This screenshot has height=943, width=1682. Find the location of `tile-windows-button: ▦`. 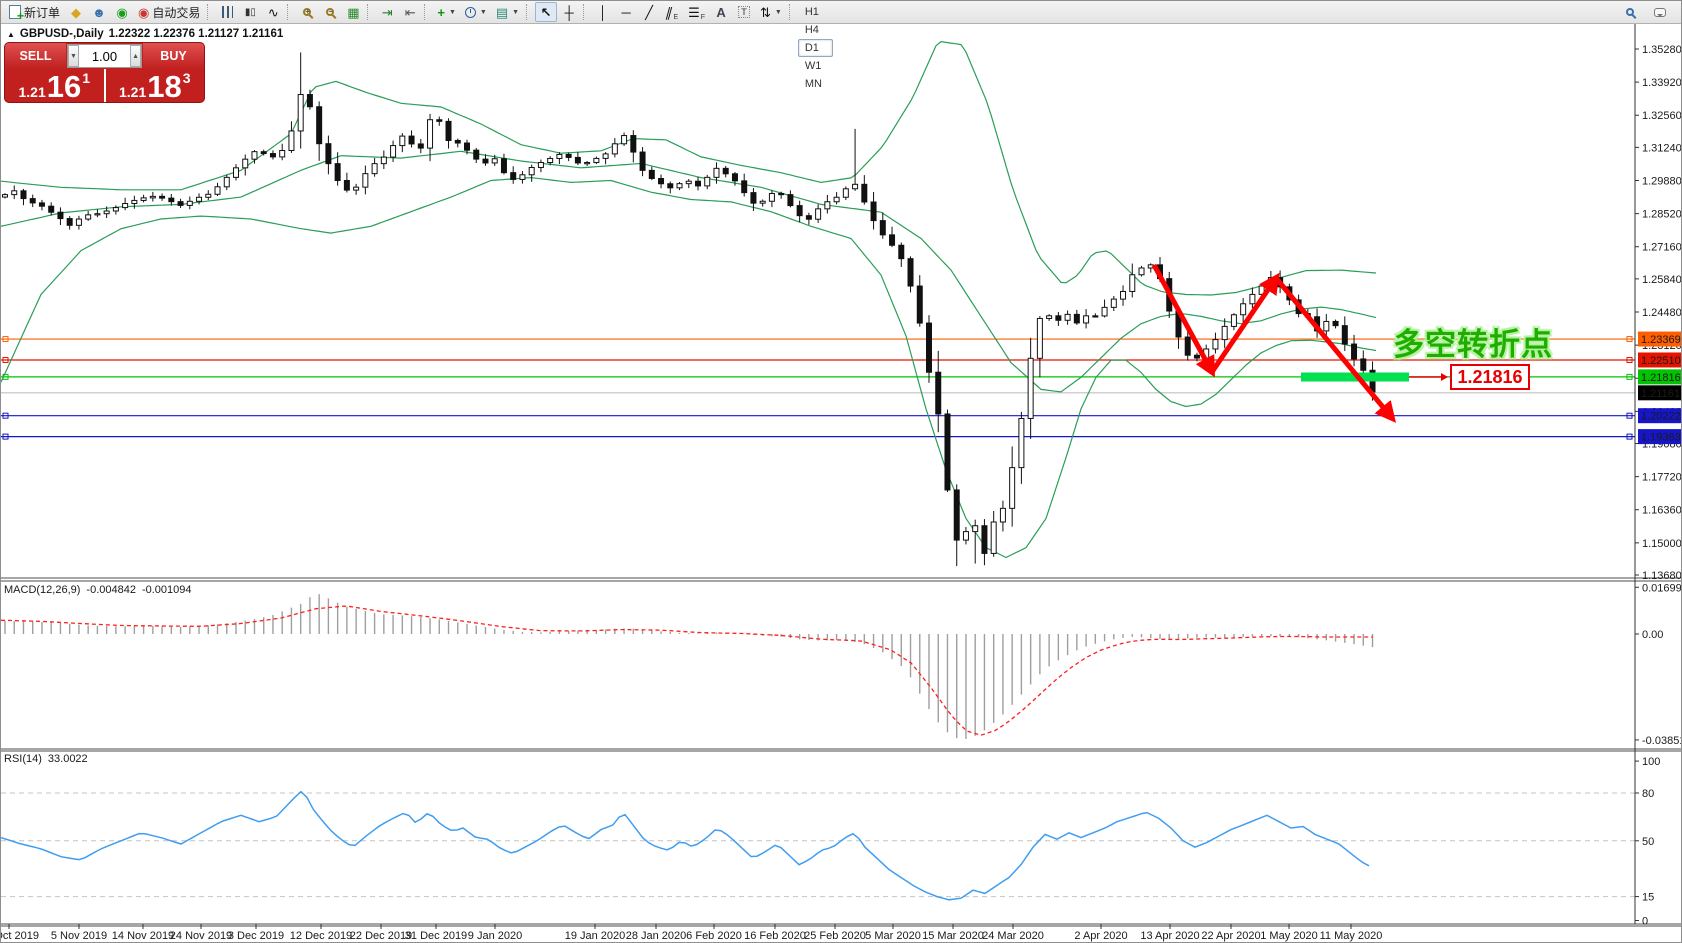

tile-windows-button: ▦ is located at coordinates (353, 12).